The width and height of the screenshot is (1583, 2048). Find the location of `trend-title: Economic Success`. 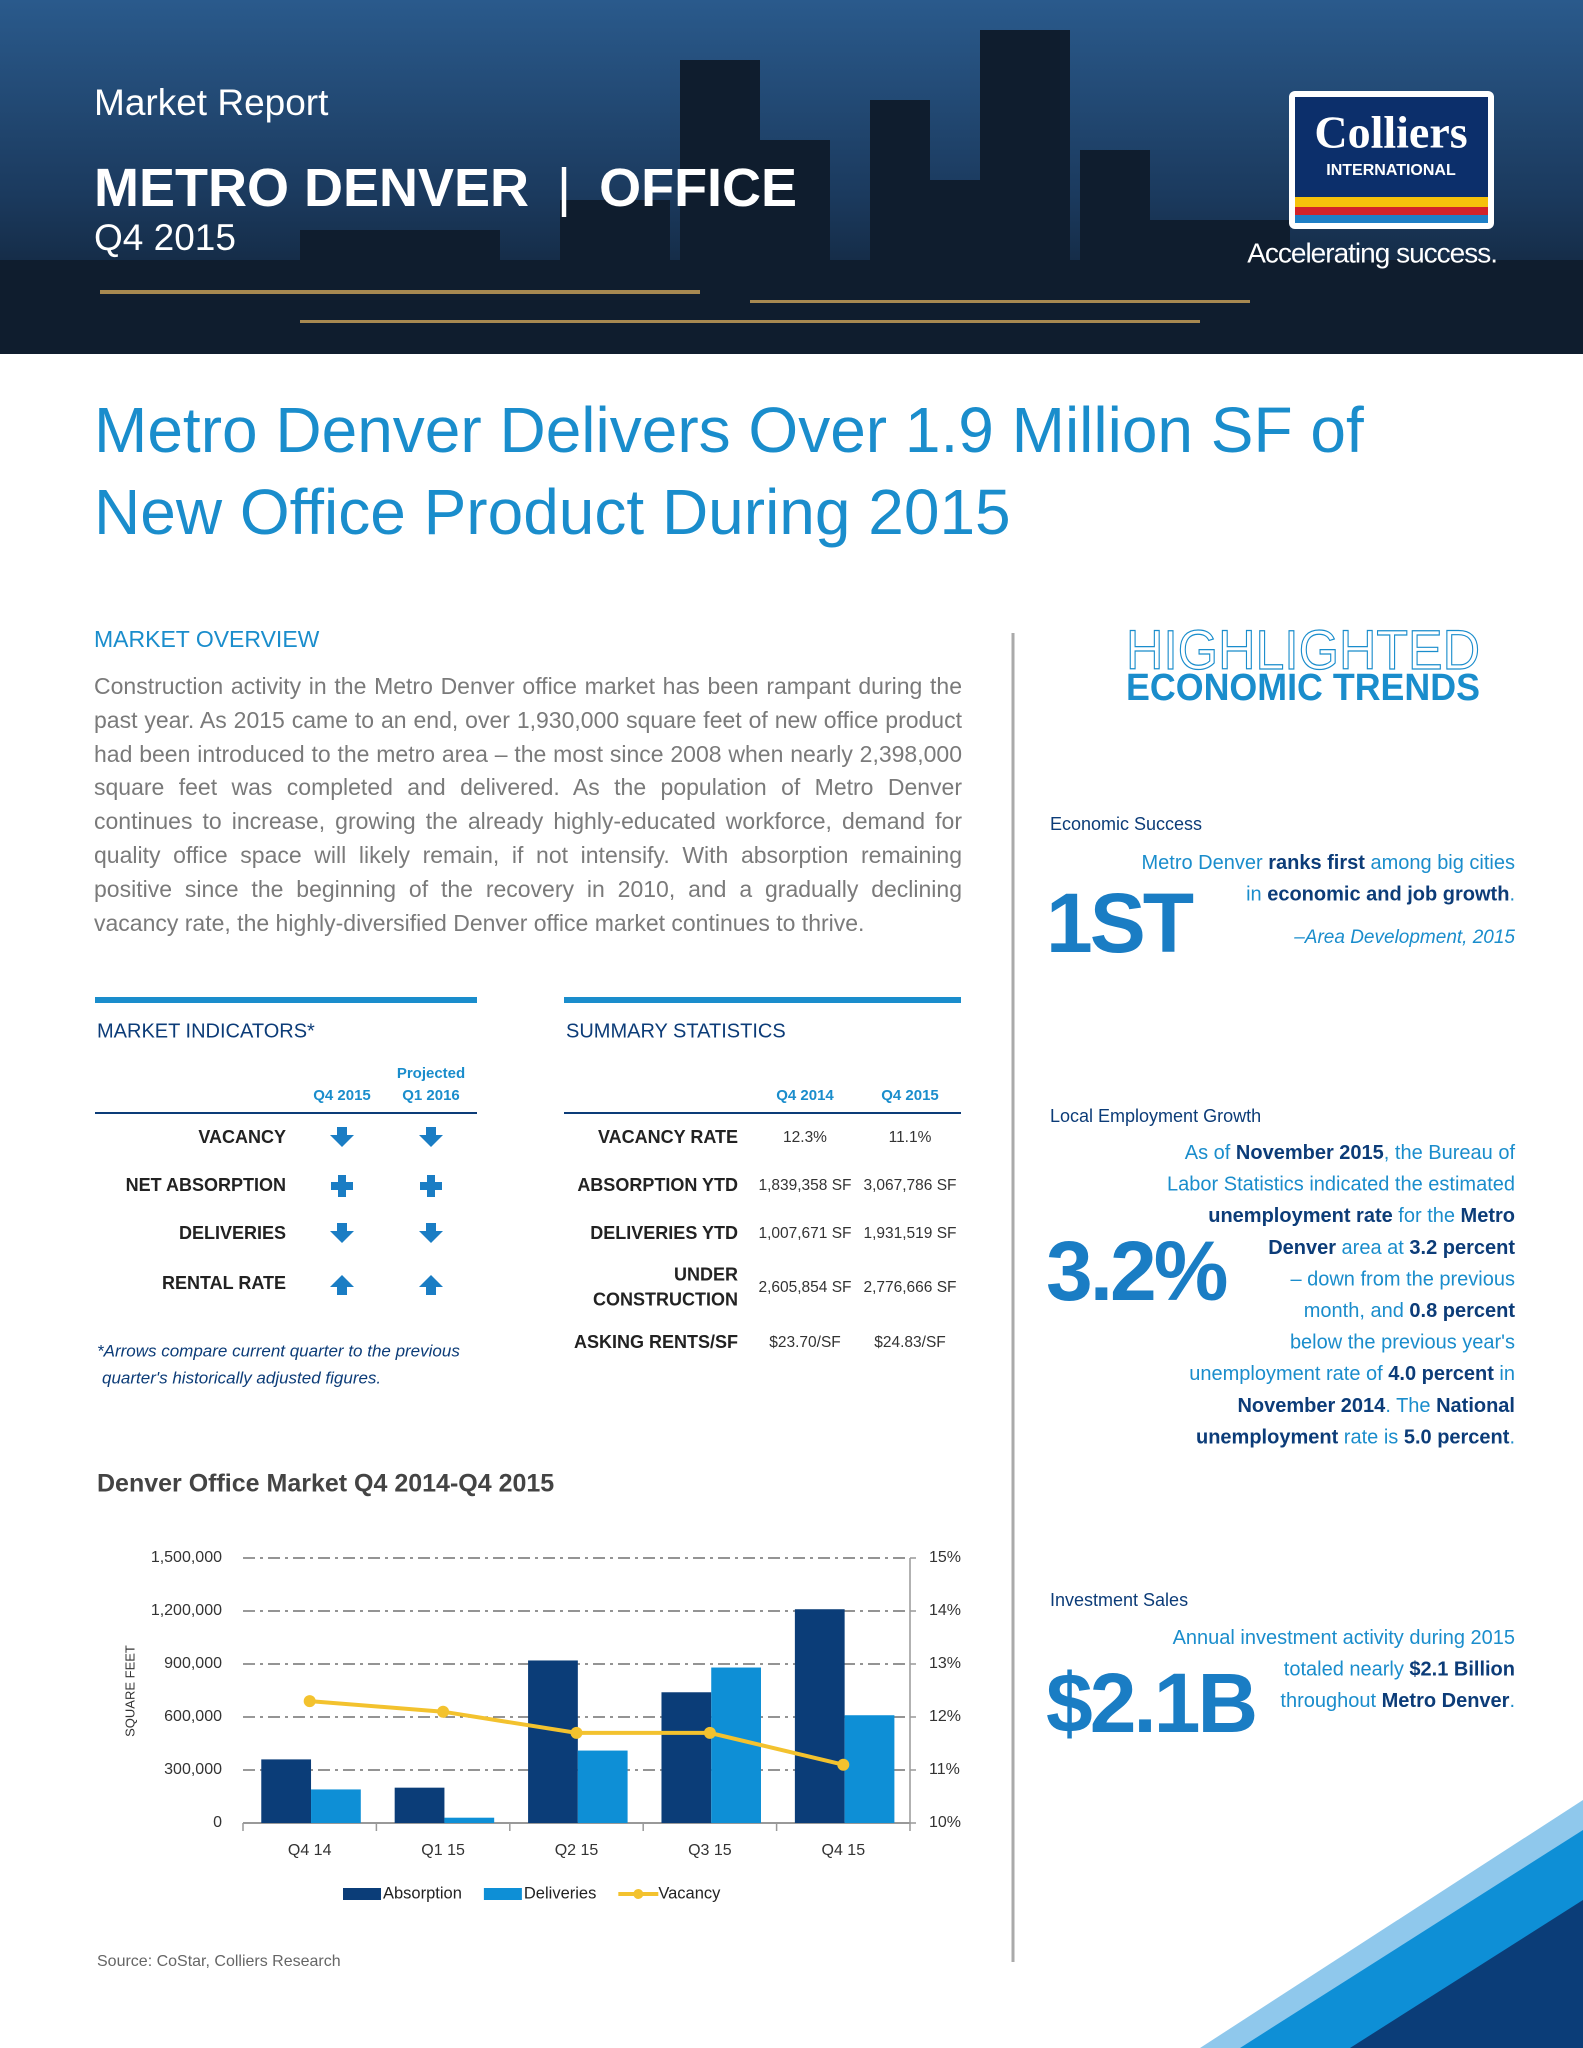

trend-title: Economic Success is located at coordinates (1126, 824).